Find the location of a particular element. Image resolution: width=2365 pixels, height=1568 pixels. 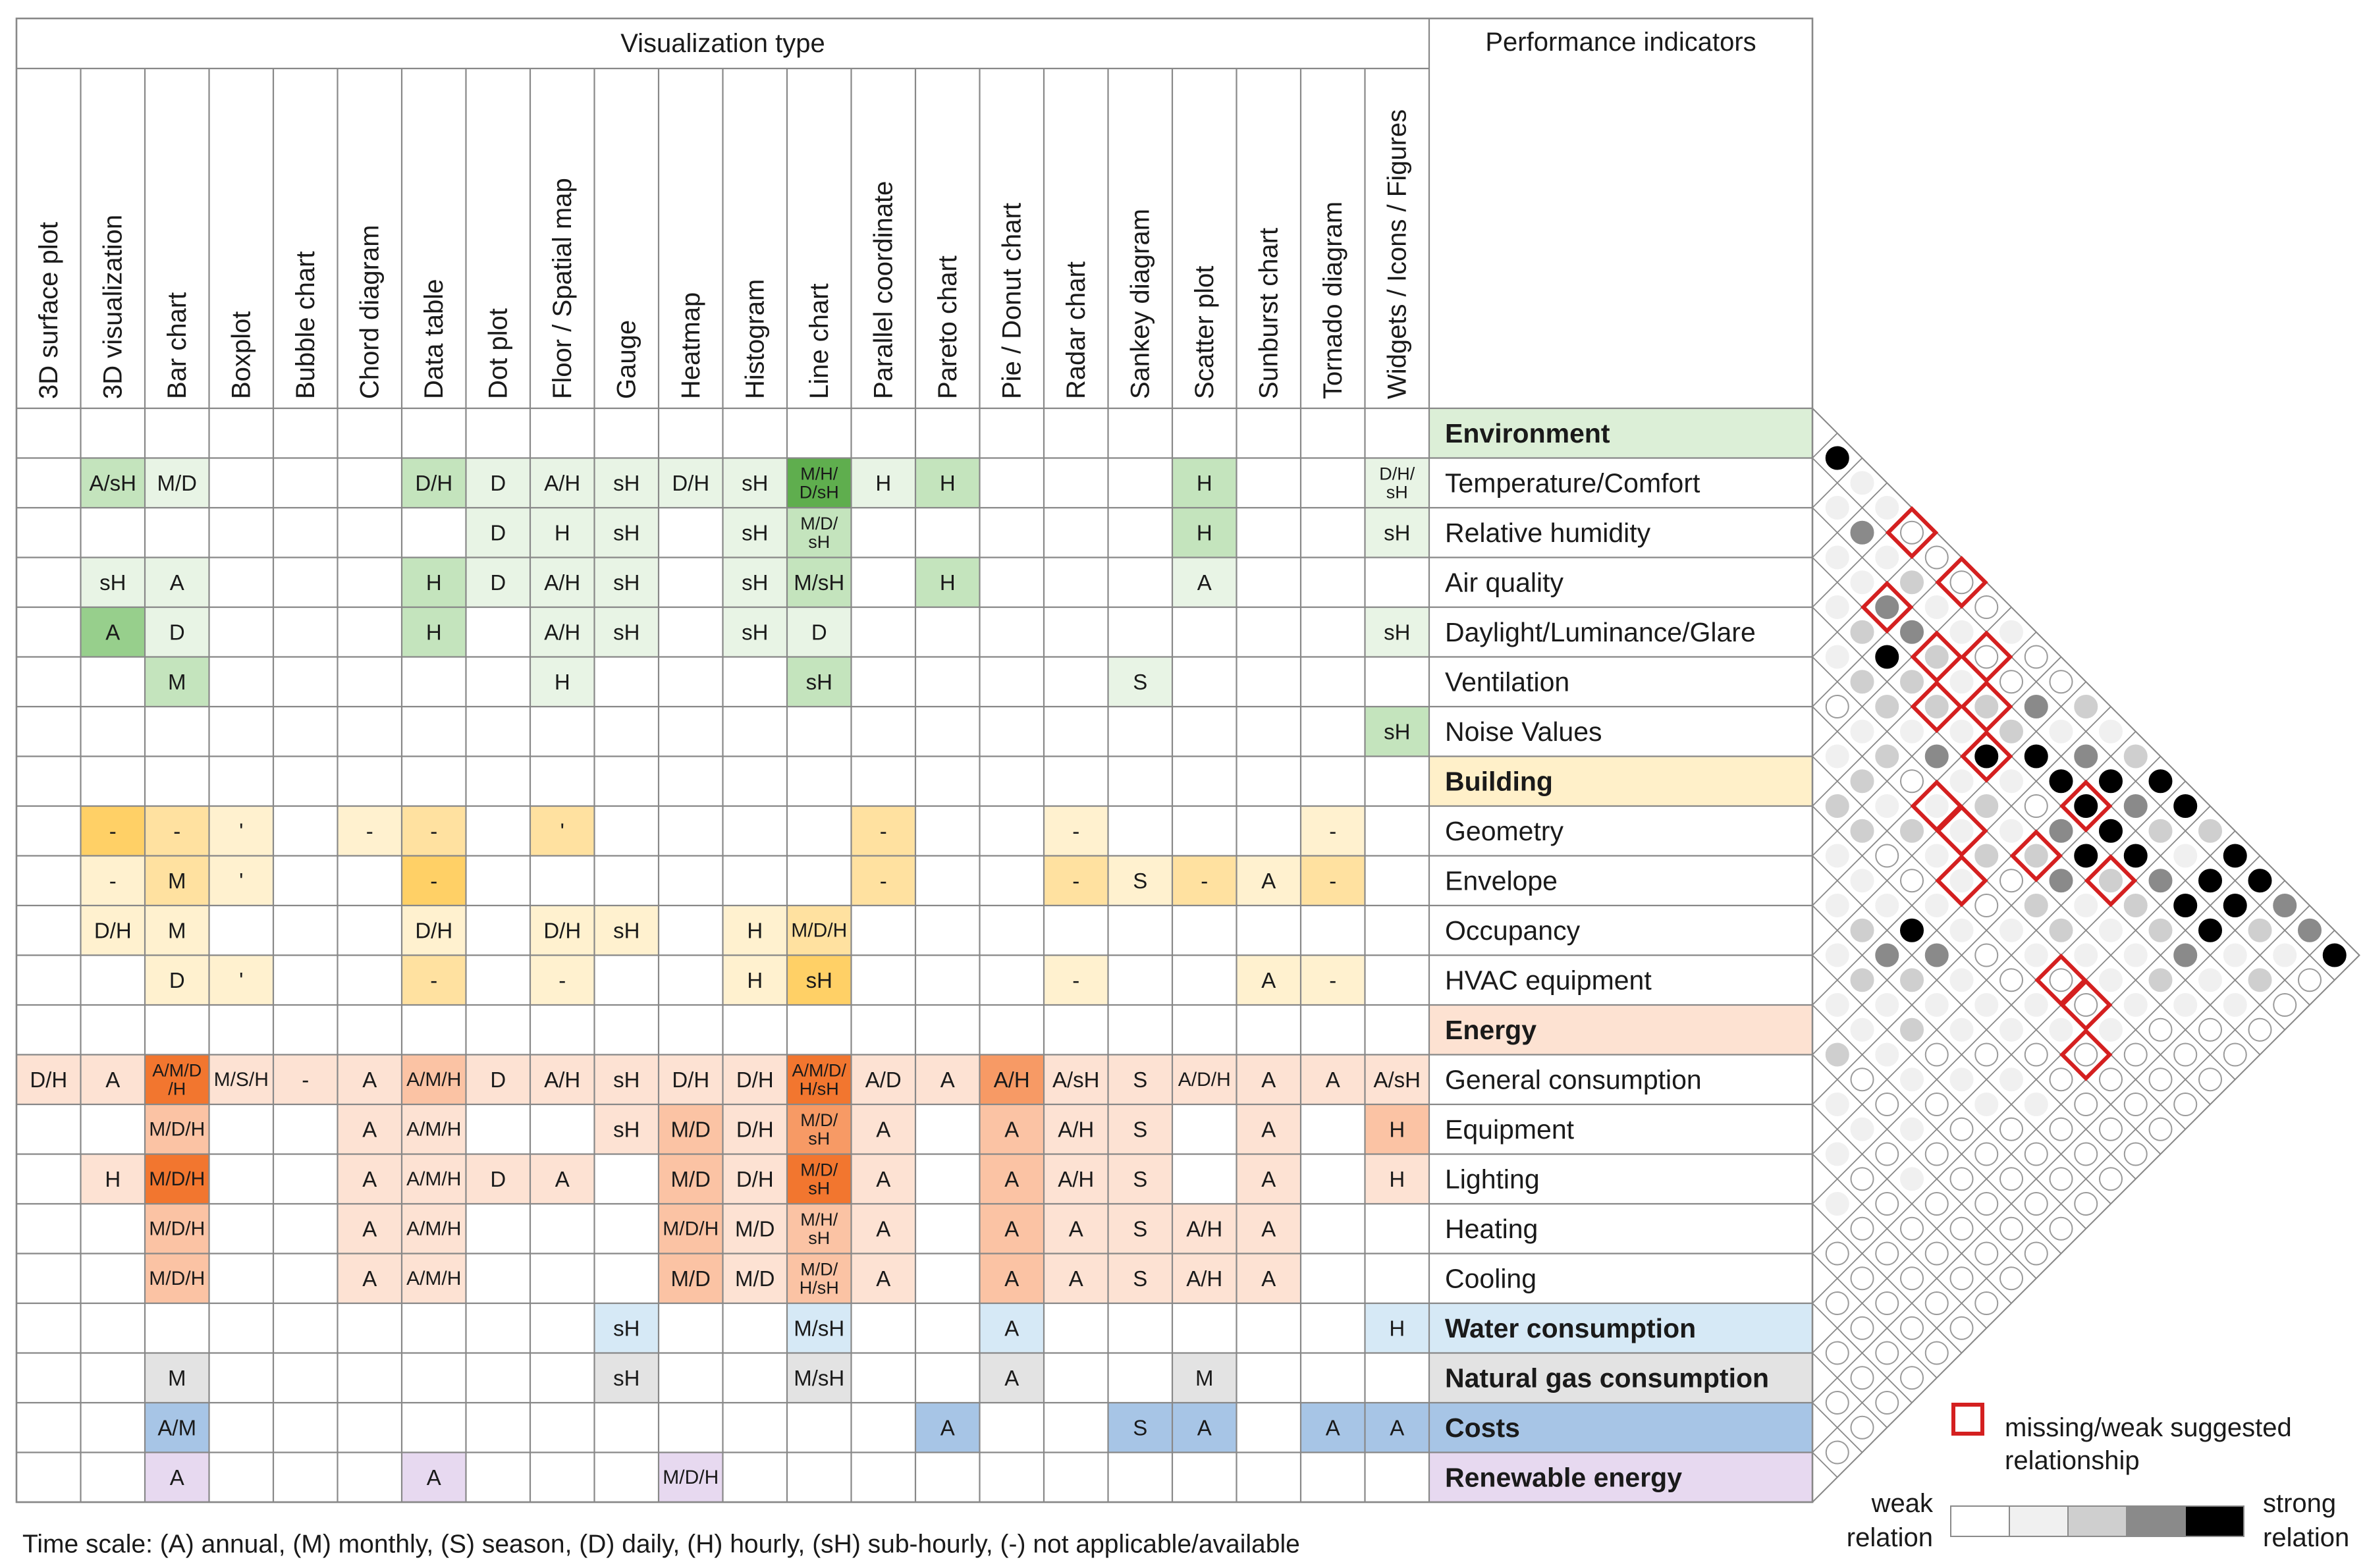

cell-timescale-label: M/D/H is located at coordinates (691, 1228).